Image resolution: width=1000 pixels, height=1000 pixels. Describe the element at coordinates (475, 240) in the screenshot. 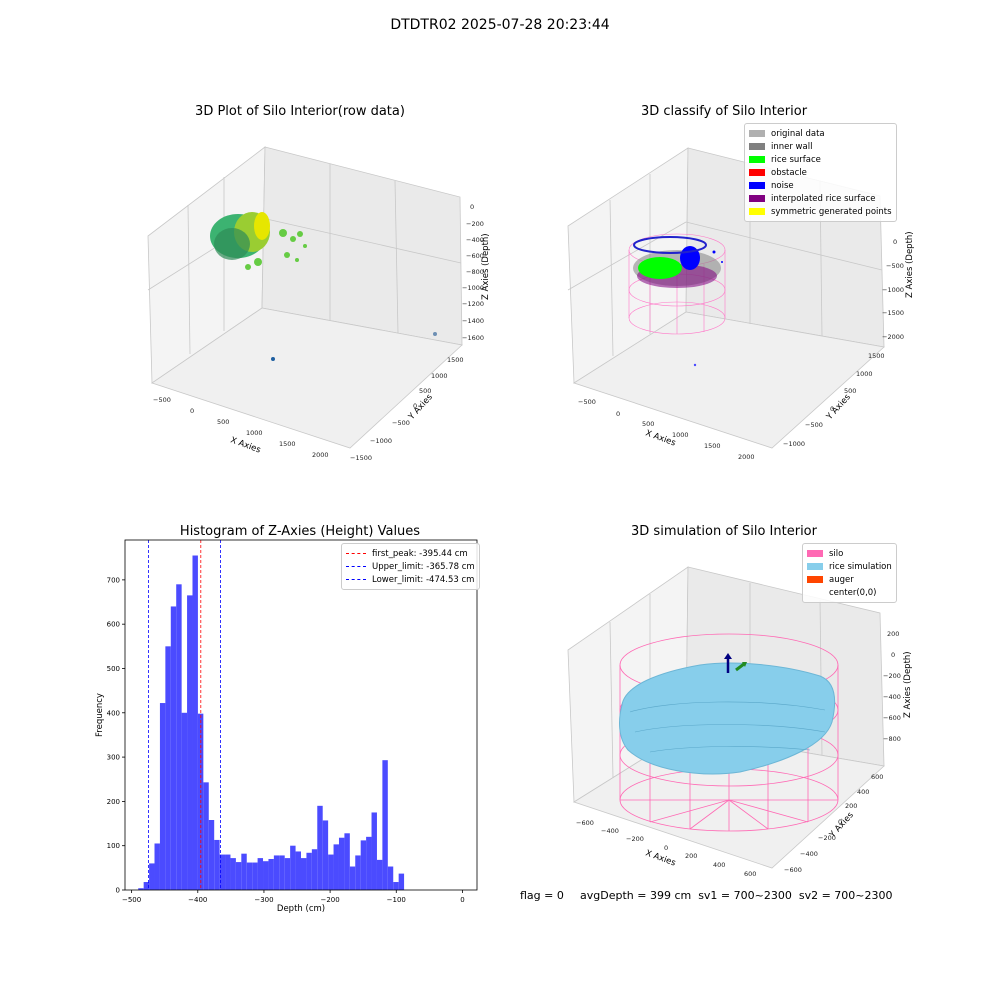

I see `raw-ztick-2: −400` at that location.